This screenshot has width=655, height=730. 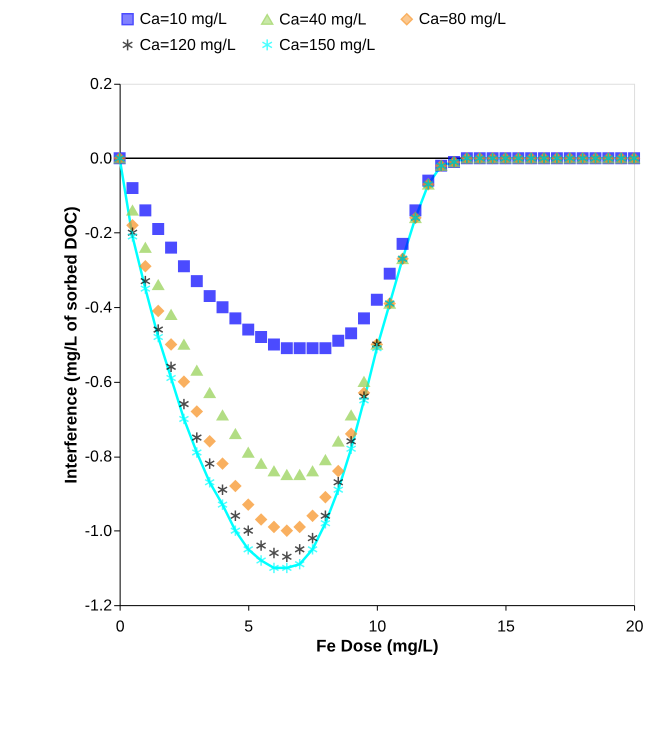 I want to click on y-tick-label: -1.0, so click(x=98, y=531).